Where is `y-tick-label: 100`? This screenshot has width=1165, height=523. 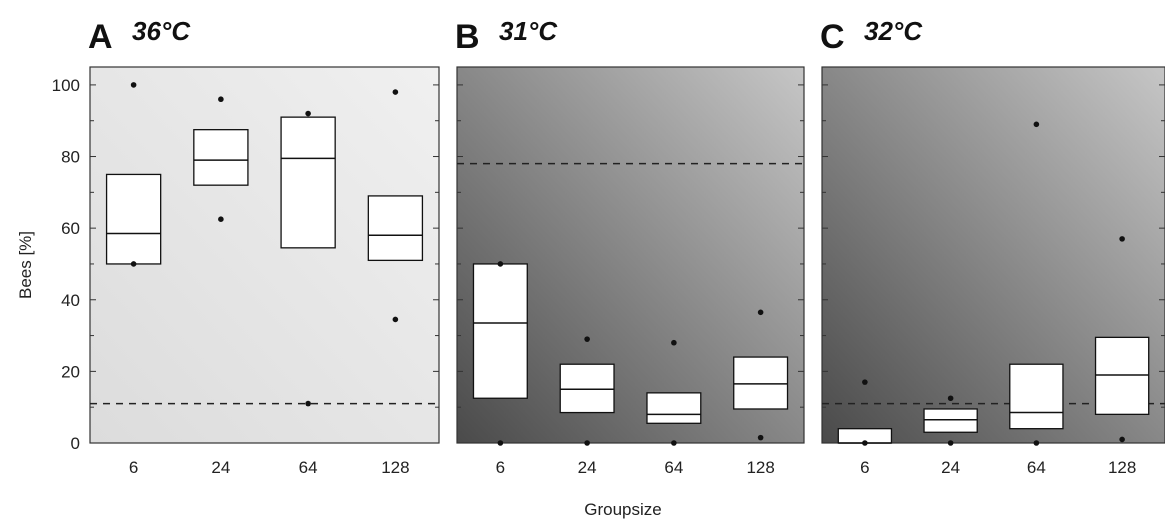
y-tick-label: 100 is located at coordinates (66, 85).